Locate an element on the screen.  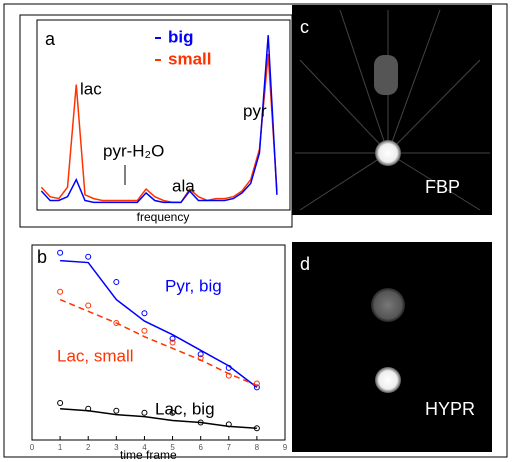
x-tick-label: 6 is located at coordinates (200, 447).